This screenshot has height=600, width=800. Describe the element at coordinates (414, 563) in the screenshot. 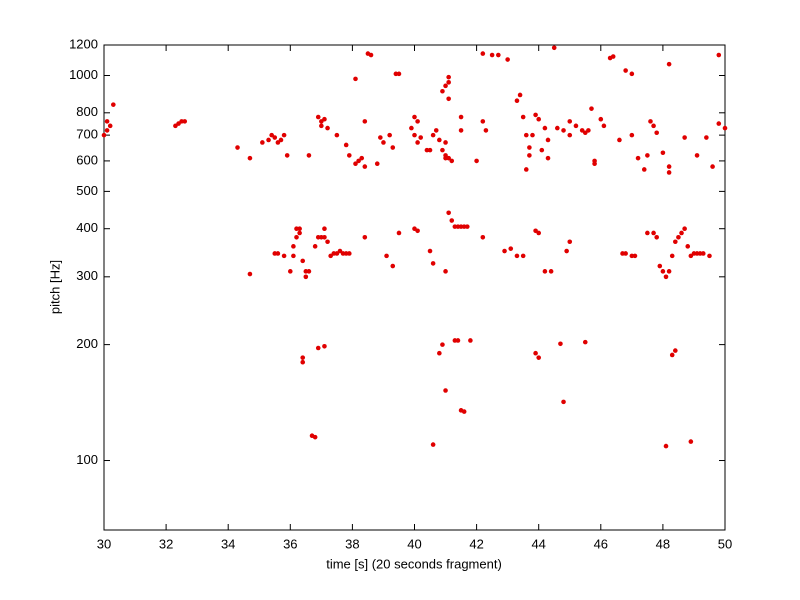

I see `x-axis-label: time [s] (20 seconds fragment)` at that location.